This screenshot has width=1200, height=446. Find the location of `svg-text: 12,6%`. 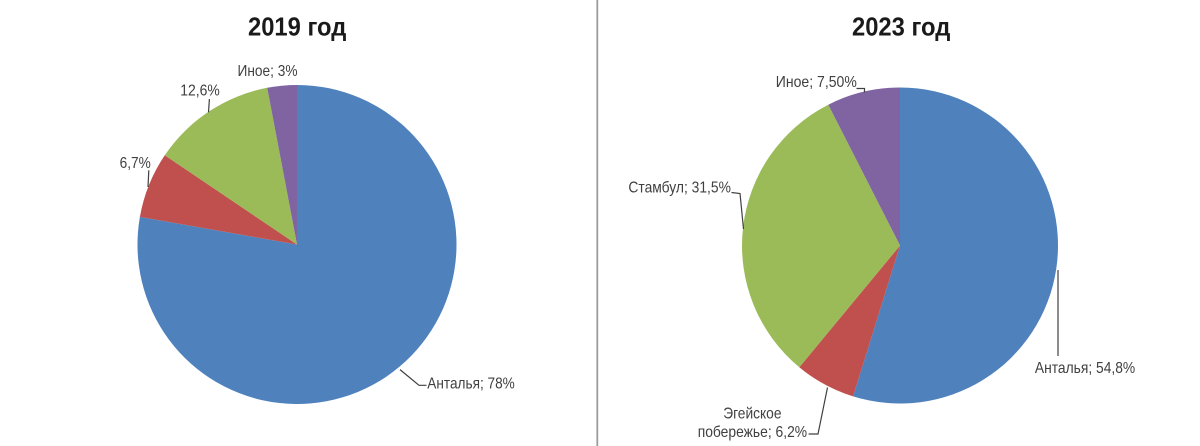

svg-text: 12,6% is located at coordinates (200, 90).